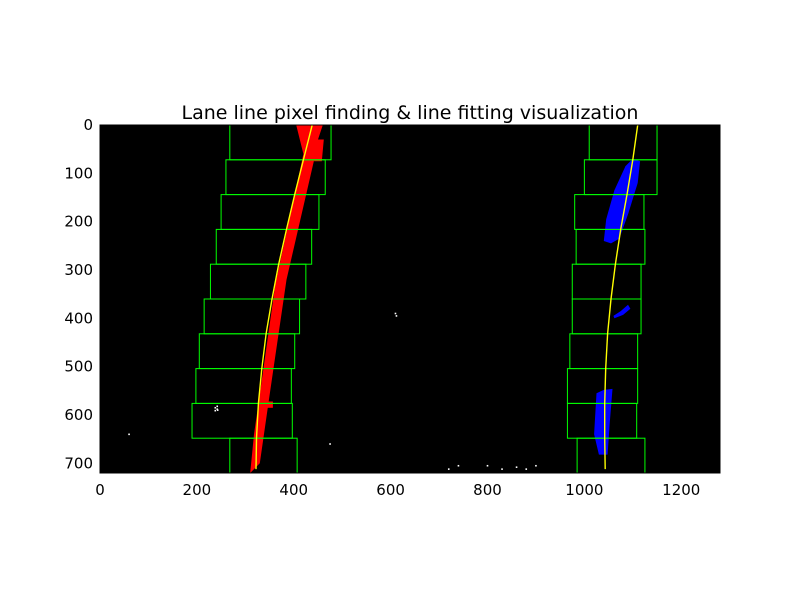  What do you see at coordinates (78, 270) in the screenshot?
I see `y-tick-label-300: 300` at bounding box center [78, 270].